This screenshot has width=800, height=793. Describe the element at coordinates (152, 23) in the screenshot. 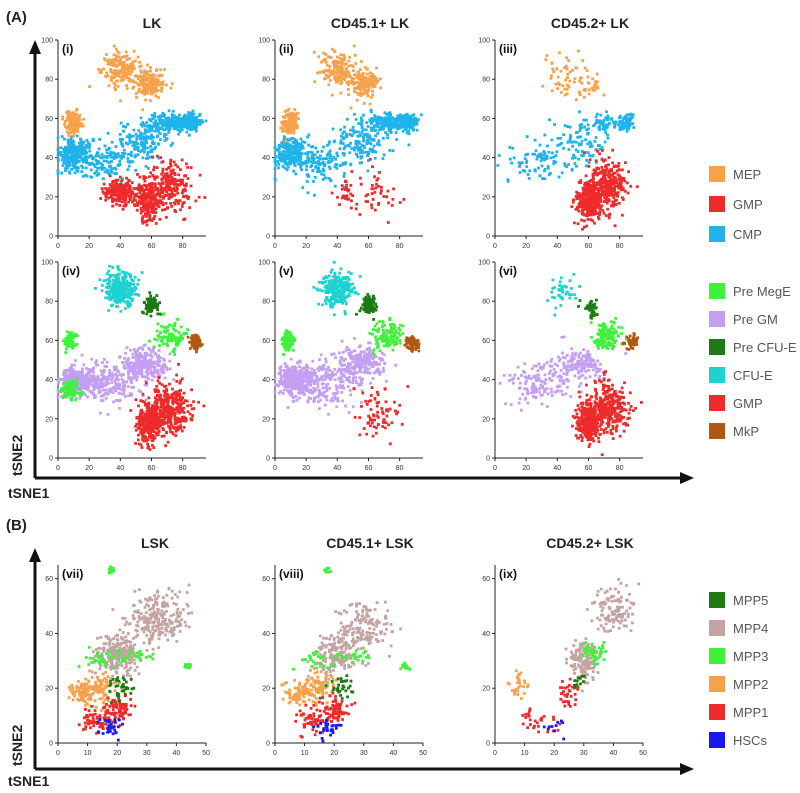

I see `col-title-lk: LK` at that location.